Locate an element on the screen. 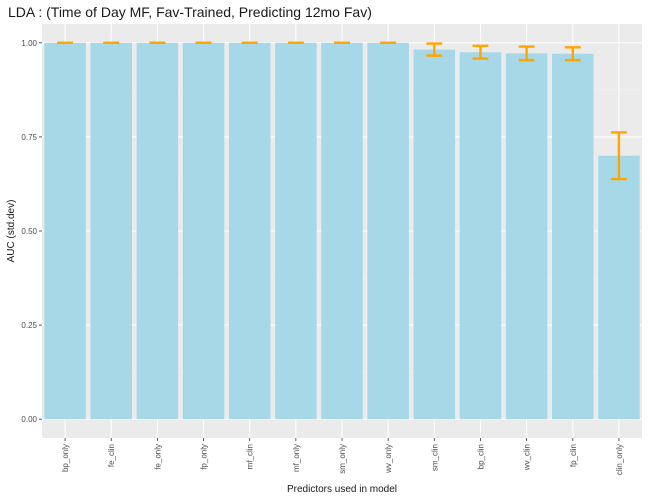 This screenshot has width=650, height=500. bar-fp_only is located at coordinates (203, 231).